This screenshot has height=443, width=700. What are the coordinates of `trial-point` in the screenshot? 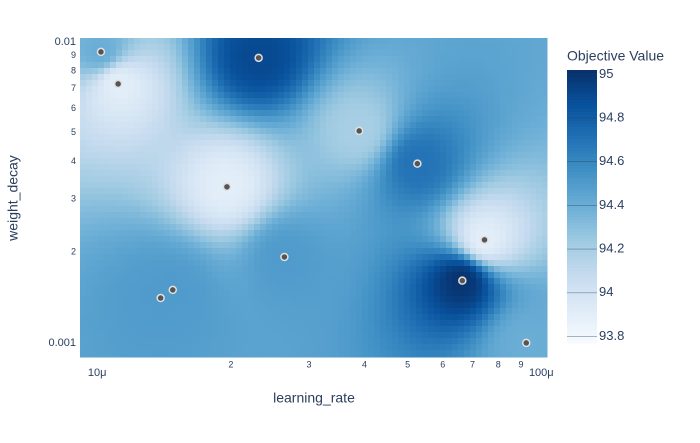 It's located at (101, 52).